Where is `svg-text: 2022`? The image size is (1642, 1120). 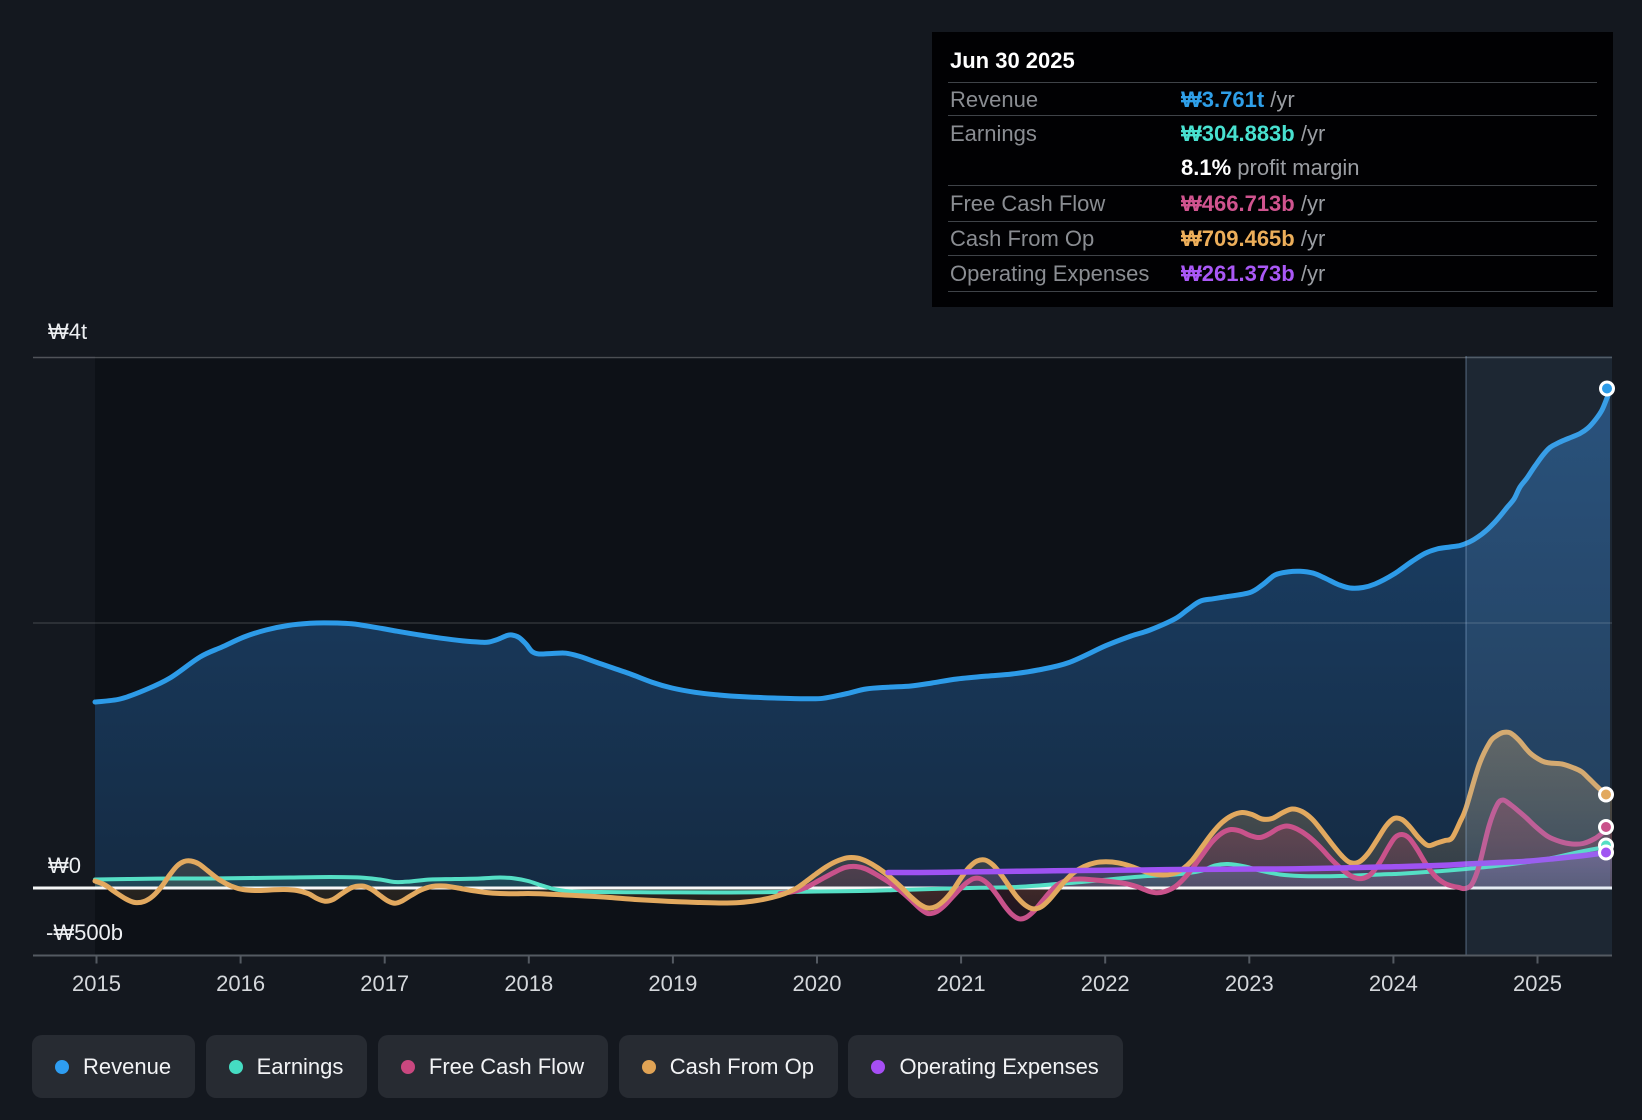
svg-text: 2022 is located at coordinates (1105, 983).